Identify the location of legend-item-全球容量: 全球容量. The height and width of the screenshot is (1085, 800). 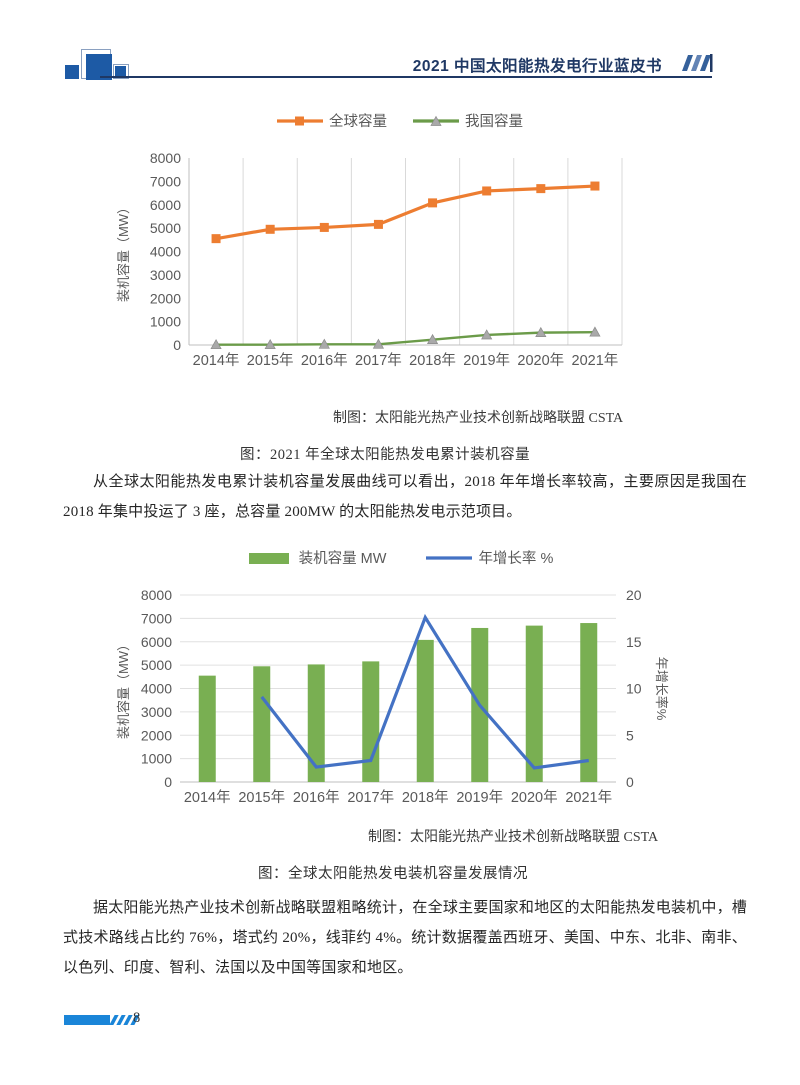
(332, 120).